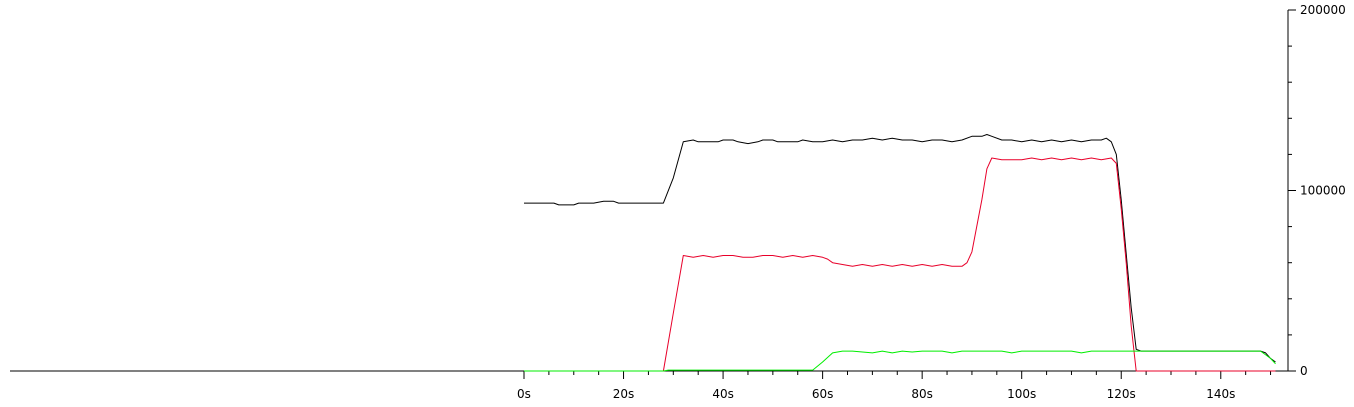  I want to click on x-tick-label: 0s, so click(524, 394).